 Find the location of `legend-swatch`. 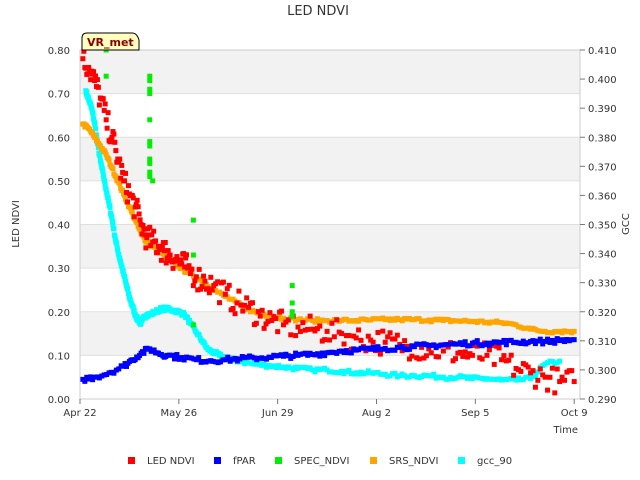

legend-swatch is located at coordinates (278, 460).